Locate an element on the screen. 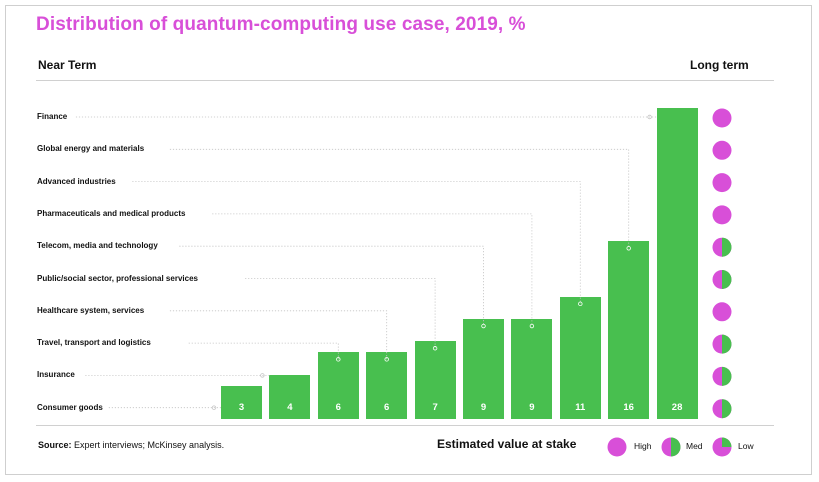 Image resolution: width=819 pixels, height=482 pixels. bar-insurance is located at coordinates (290, 396).